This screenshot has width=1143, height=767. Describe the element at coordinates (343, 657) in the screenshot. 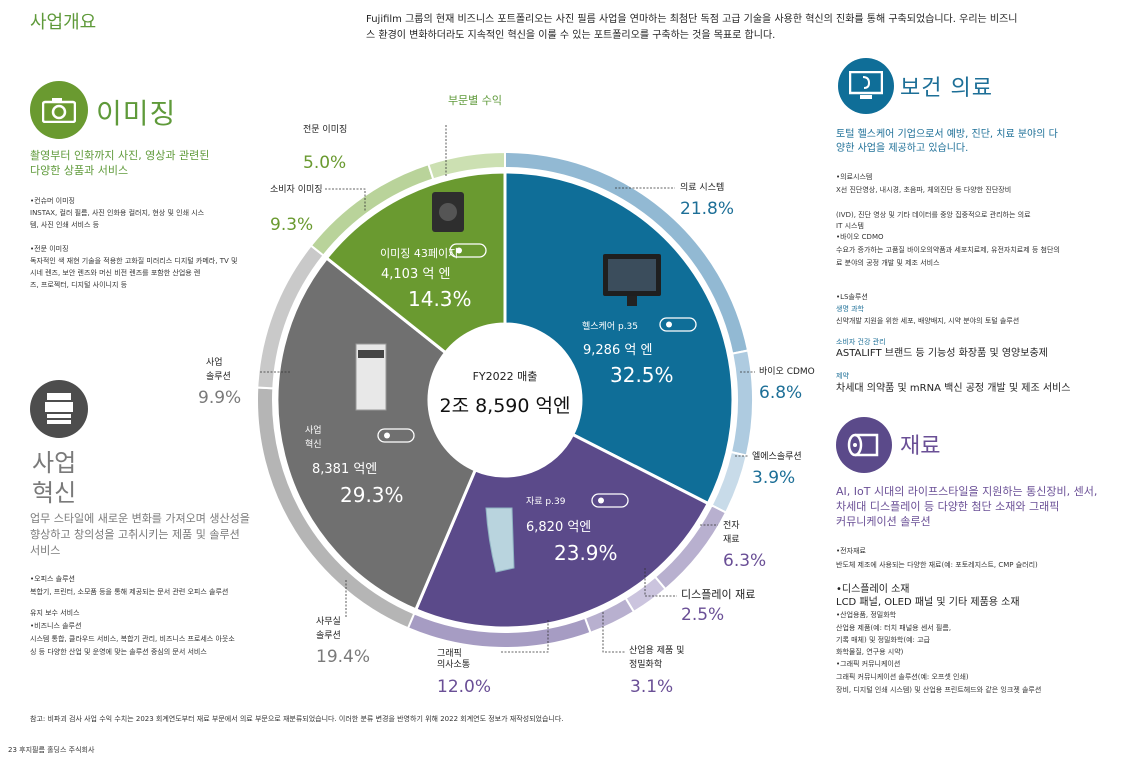

I see `subsegment-pct-7: 19.4%` at that location.